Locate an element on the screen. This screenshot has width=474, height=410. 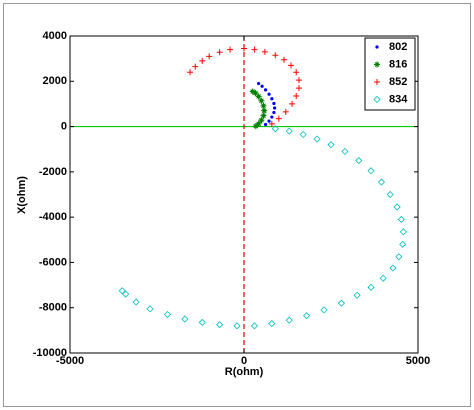
y-tick-label: 0 is located at coordinates (64, 126).